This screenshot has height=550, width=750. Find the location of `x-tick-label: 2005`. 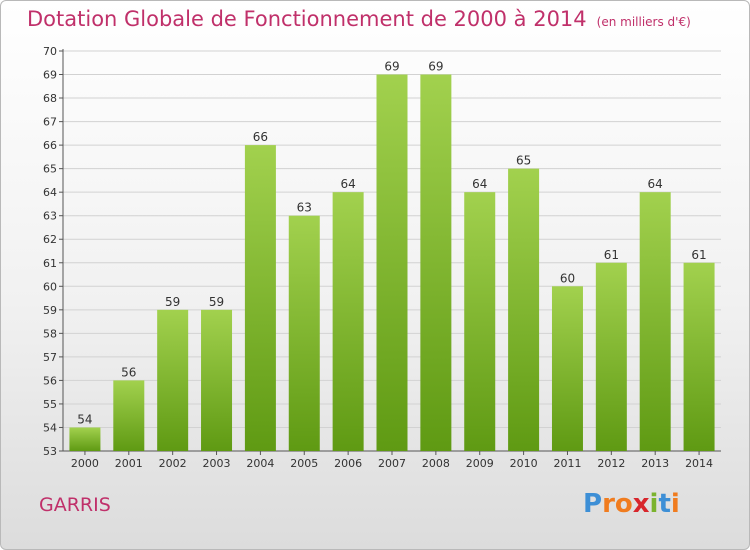

x-tick-label: 2005 is located at coordinates (304, 463).